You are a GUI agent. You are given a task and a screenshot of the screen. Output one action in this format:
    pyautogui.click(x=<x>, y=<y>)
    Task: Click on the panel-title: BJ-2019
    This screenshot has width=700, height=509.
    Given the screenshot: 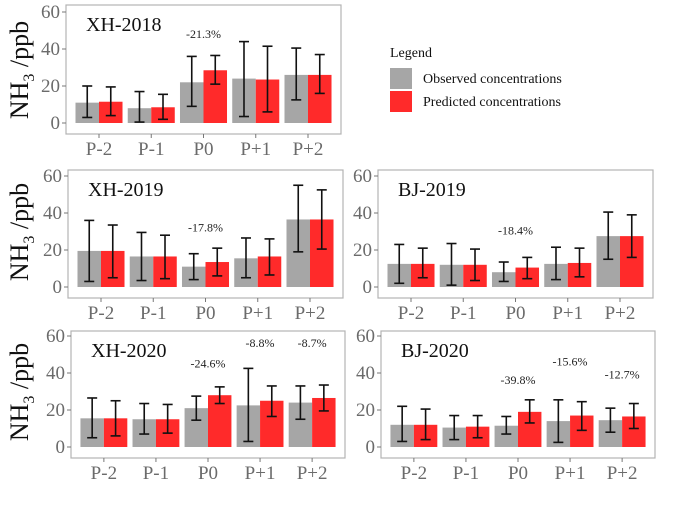 What is the action you would take?
    pyautogui.click(x=432, y=190)
    